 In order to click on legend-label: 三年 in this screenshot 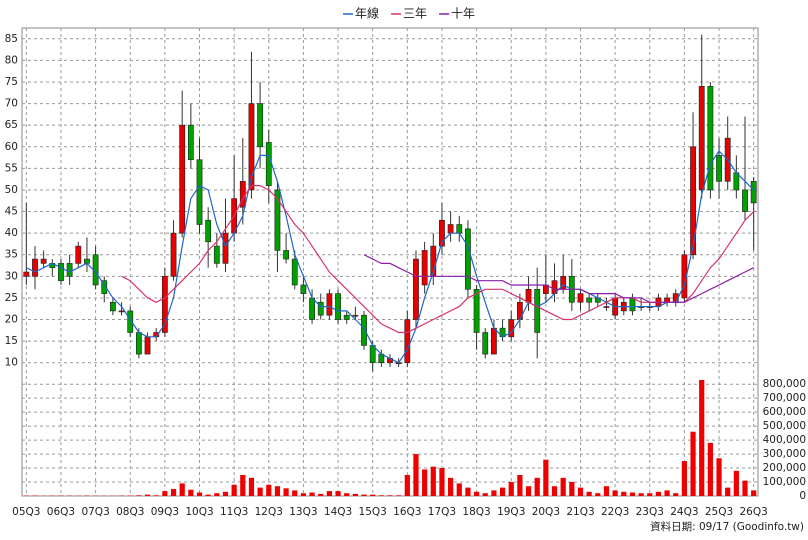, I will do `click(415, 14)`.